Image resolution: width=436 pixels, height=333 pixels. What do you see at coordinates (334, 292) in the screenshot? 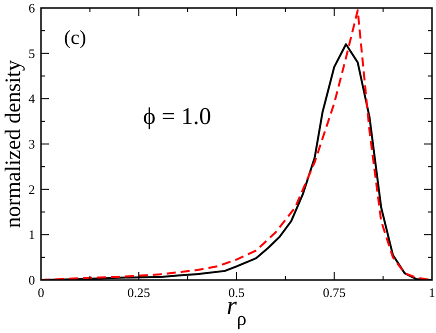
I see `x-tick-label: 0.75` at bounding box center [334, 292].